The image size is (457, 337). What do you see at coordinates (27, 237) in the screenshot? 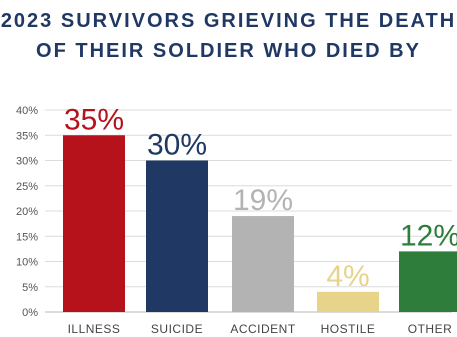
I see `y-tick-label: 15%` at bounding box center [27, 237].